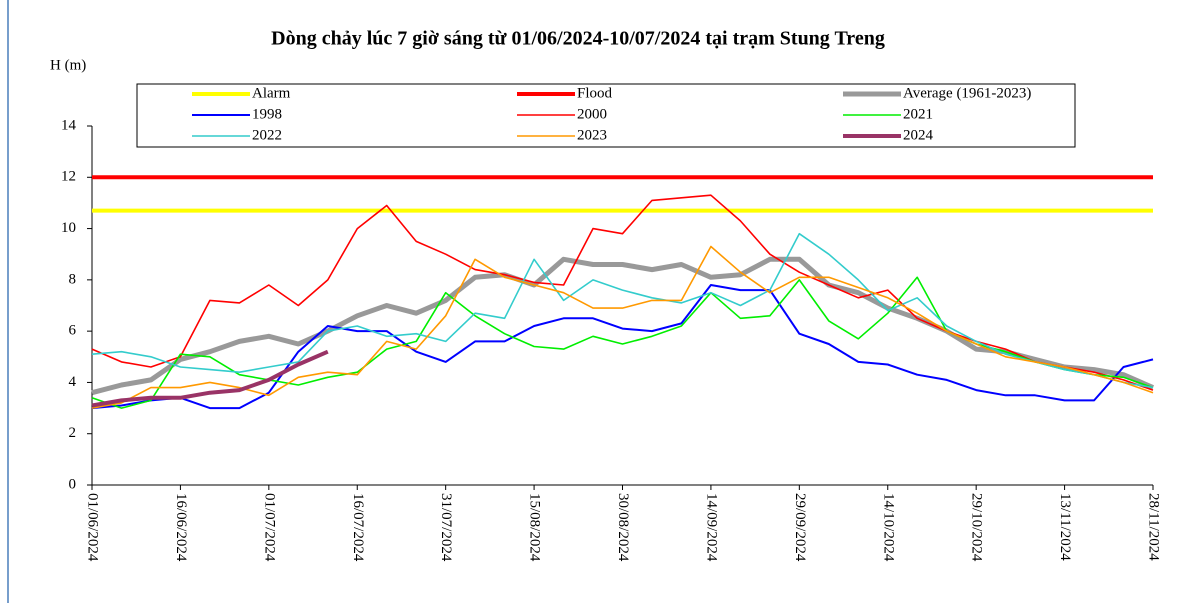 This screenshot has height=603, width=1195. Describe the element at coordinates (73, 382) in the screenshot. I see `y-tick-label: 4` at that location.